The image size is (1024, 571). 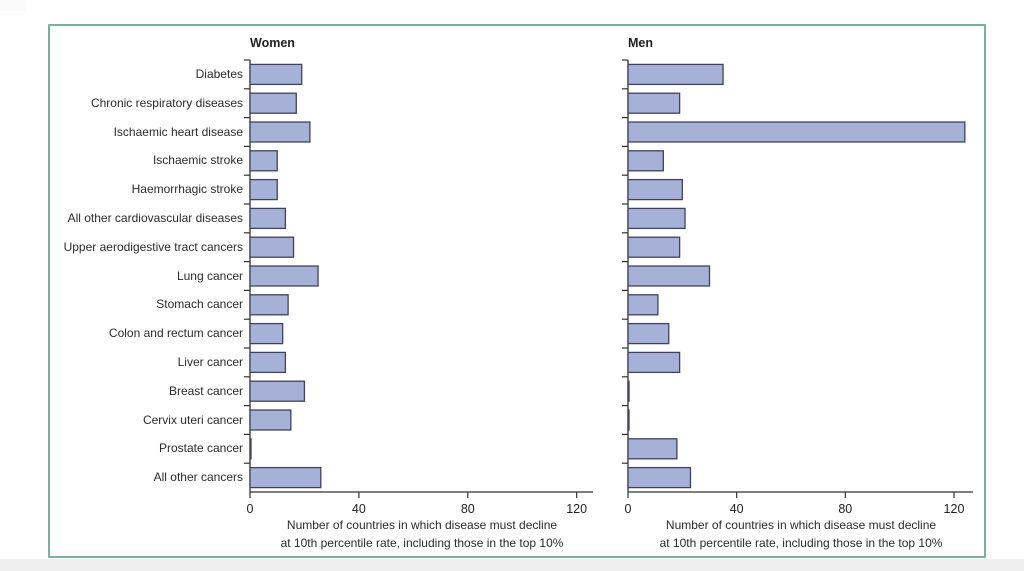 I want to click on panel-title-men: Men, so click(x=640, y=43).